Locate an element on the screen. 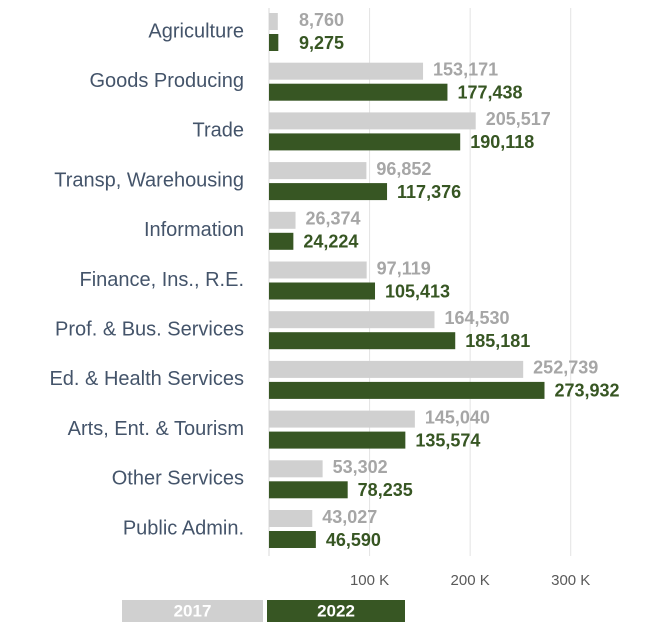 The height and width of the screenshot is (624, 647). legend-label: 2022 is located at coordinates (336, 610).